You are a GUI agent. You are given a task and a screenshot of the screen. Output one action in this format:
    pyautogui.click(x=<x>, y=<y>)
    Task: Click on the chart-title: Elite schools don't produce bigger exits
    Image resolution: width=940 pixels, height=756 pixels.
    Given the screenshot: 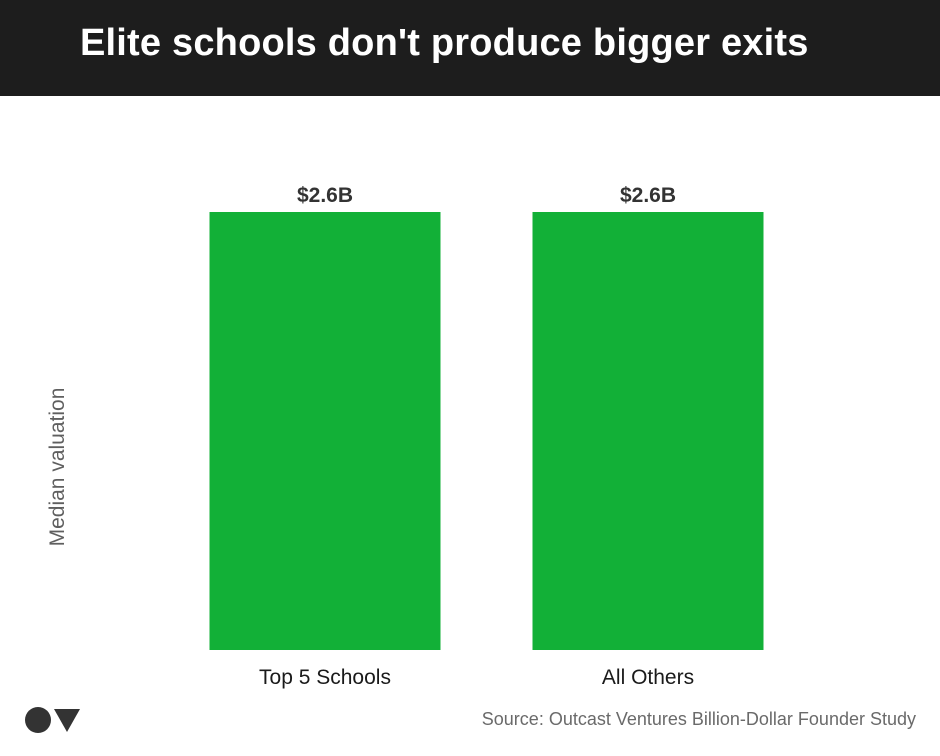 What is the action you would take?
    pyautogui.click(x=444, y=43)
    